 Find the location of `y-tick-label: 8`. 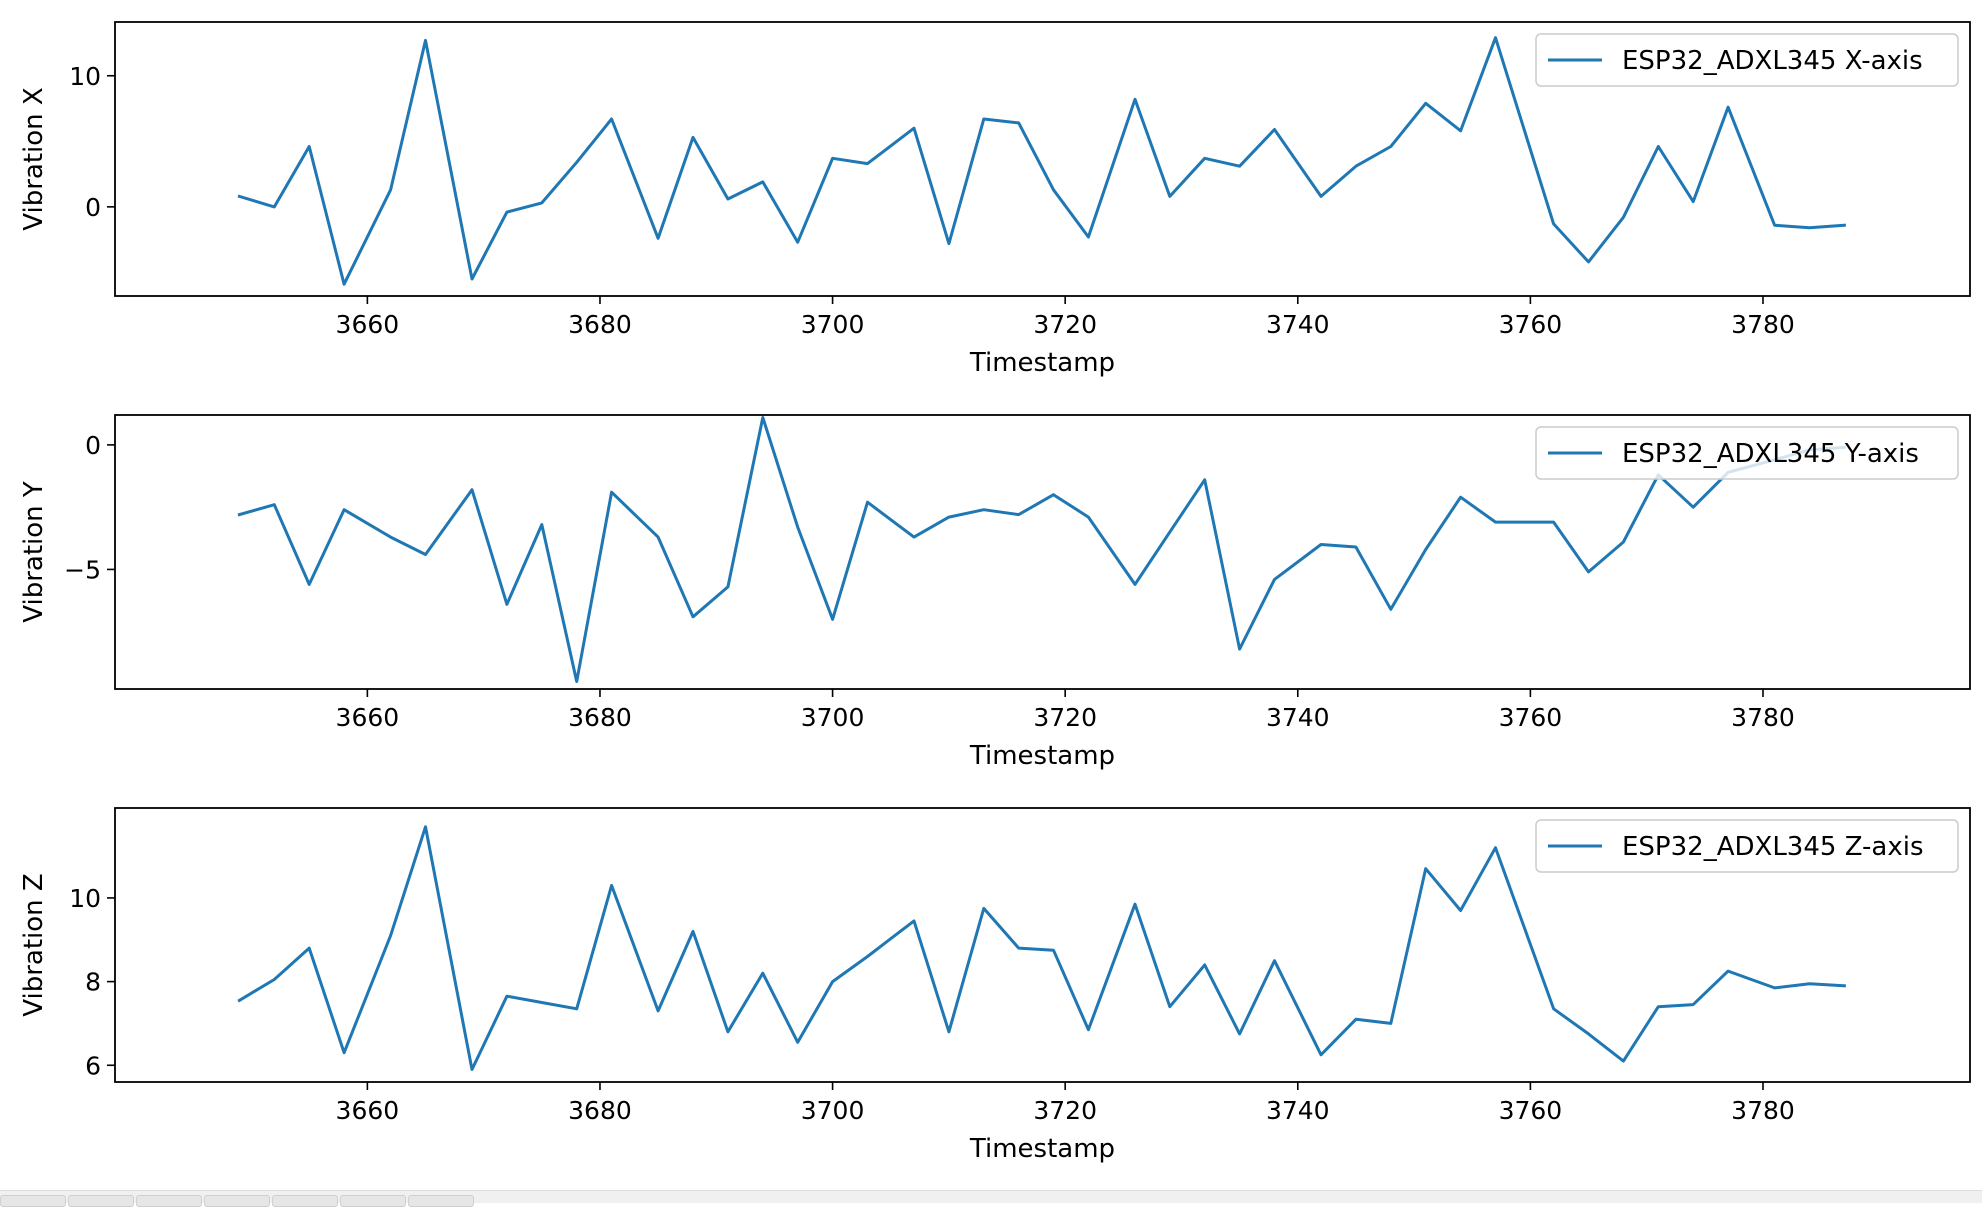

y-tick-label: 8 is located at coordinates (93, 982).